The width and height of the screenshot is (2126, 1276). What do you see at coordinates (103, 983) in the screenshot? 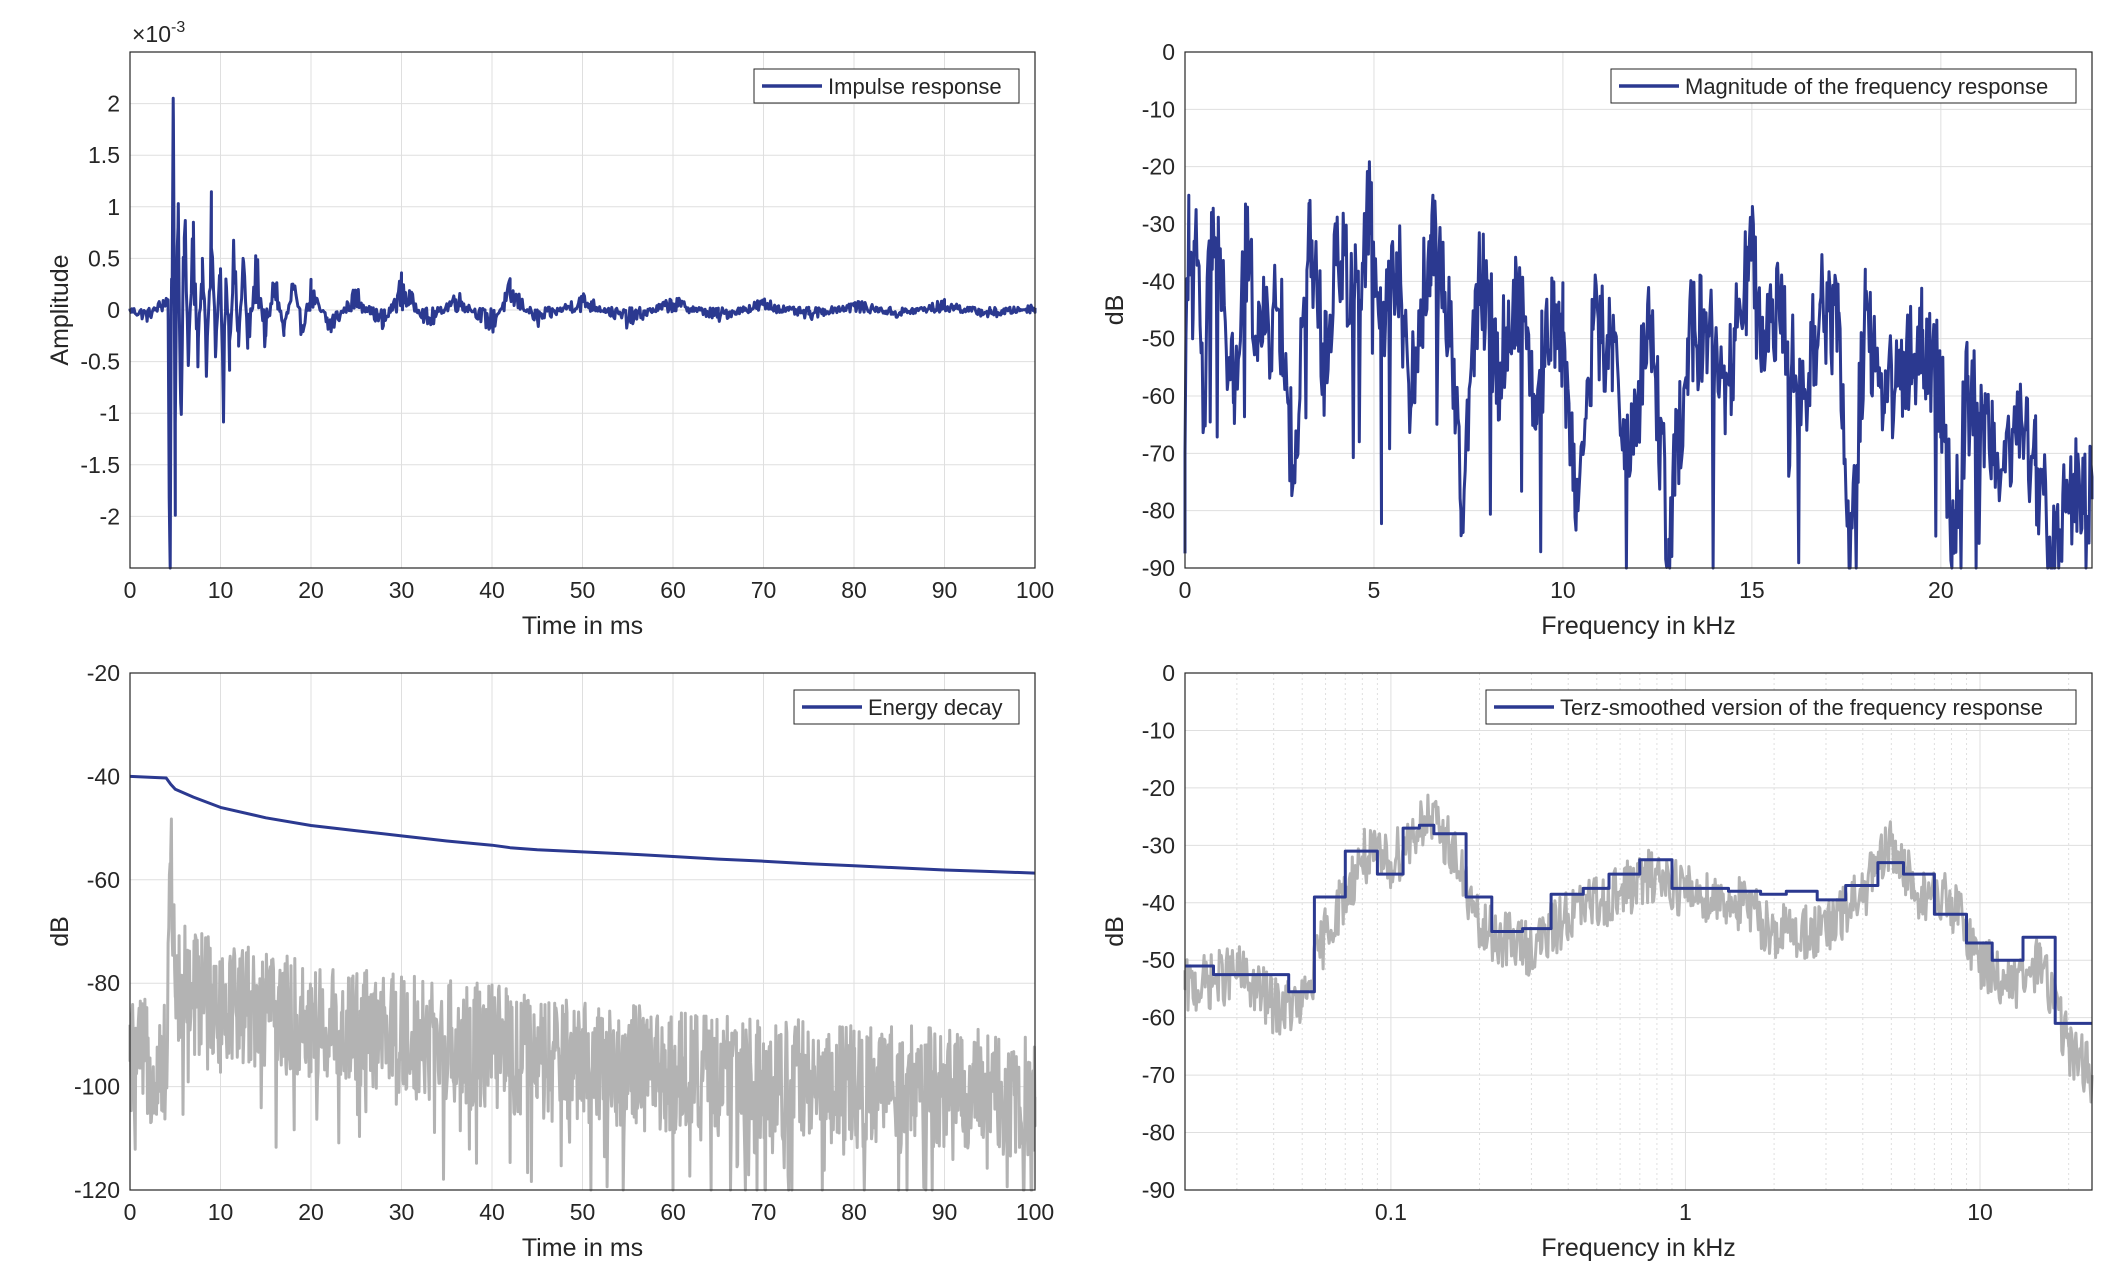
I see `y-tick-label: -80` at bounding box center [103, 983].